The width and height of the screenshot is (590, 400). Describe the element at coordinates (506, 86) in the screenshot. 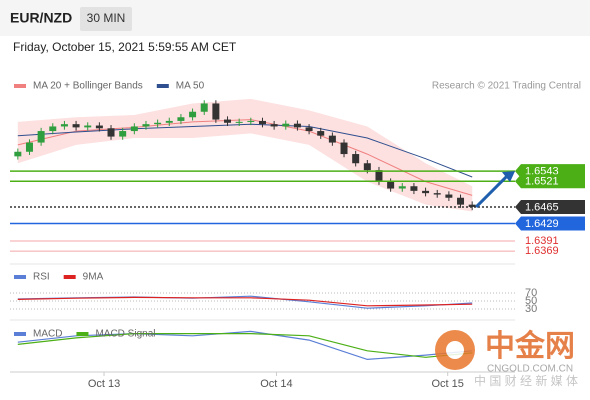

I see `credit: Research © 2021 Trading Central` at that location.